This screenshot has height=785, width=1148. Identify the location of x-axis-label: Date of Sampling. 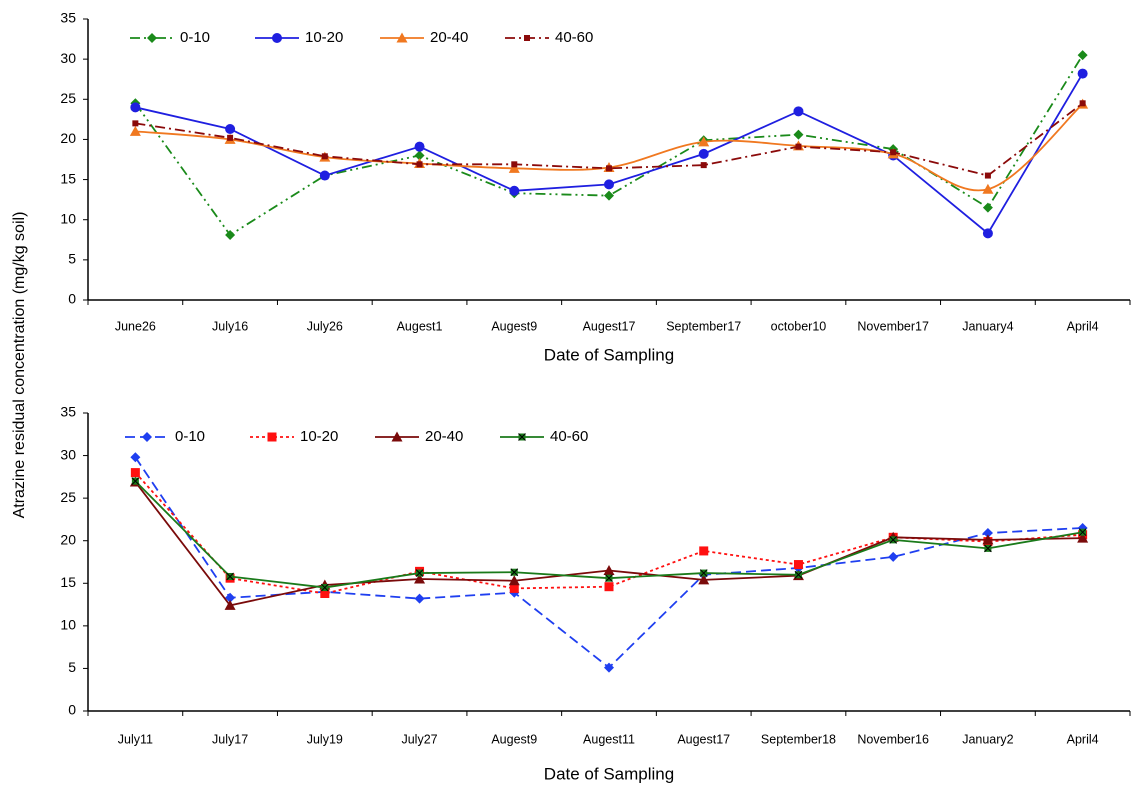
(609, 354).